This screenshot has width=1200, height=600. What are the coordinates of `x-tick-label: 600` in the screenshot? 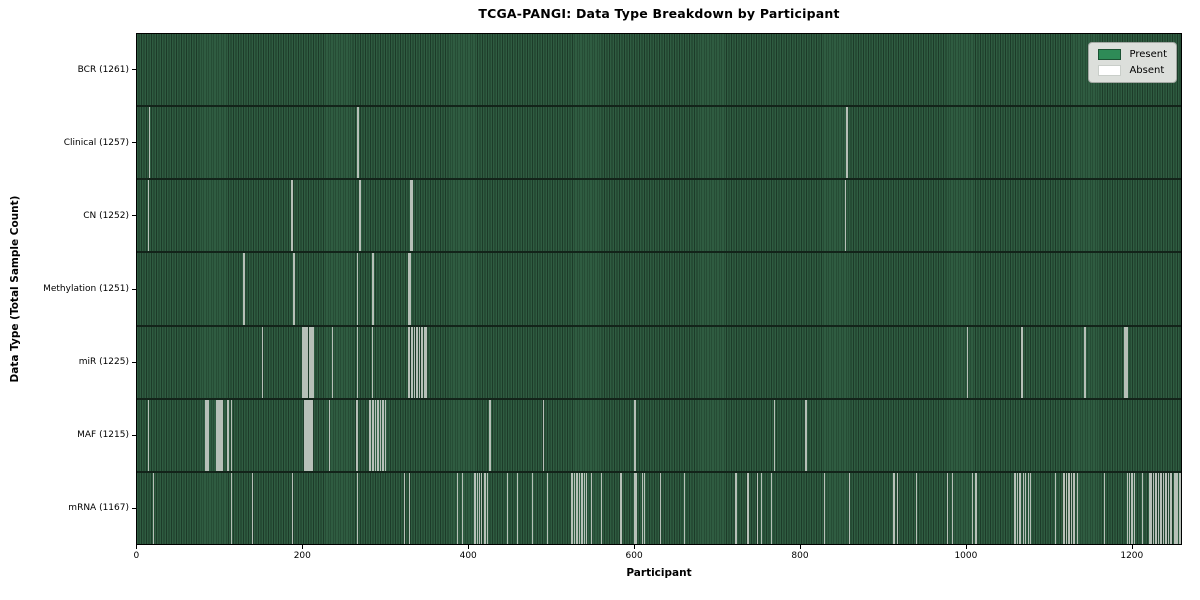 It's located at (634, 556).